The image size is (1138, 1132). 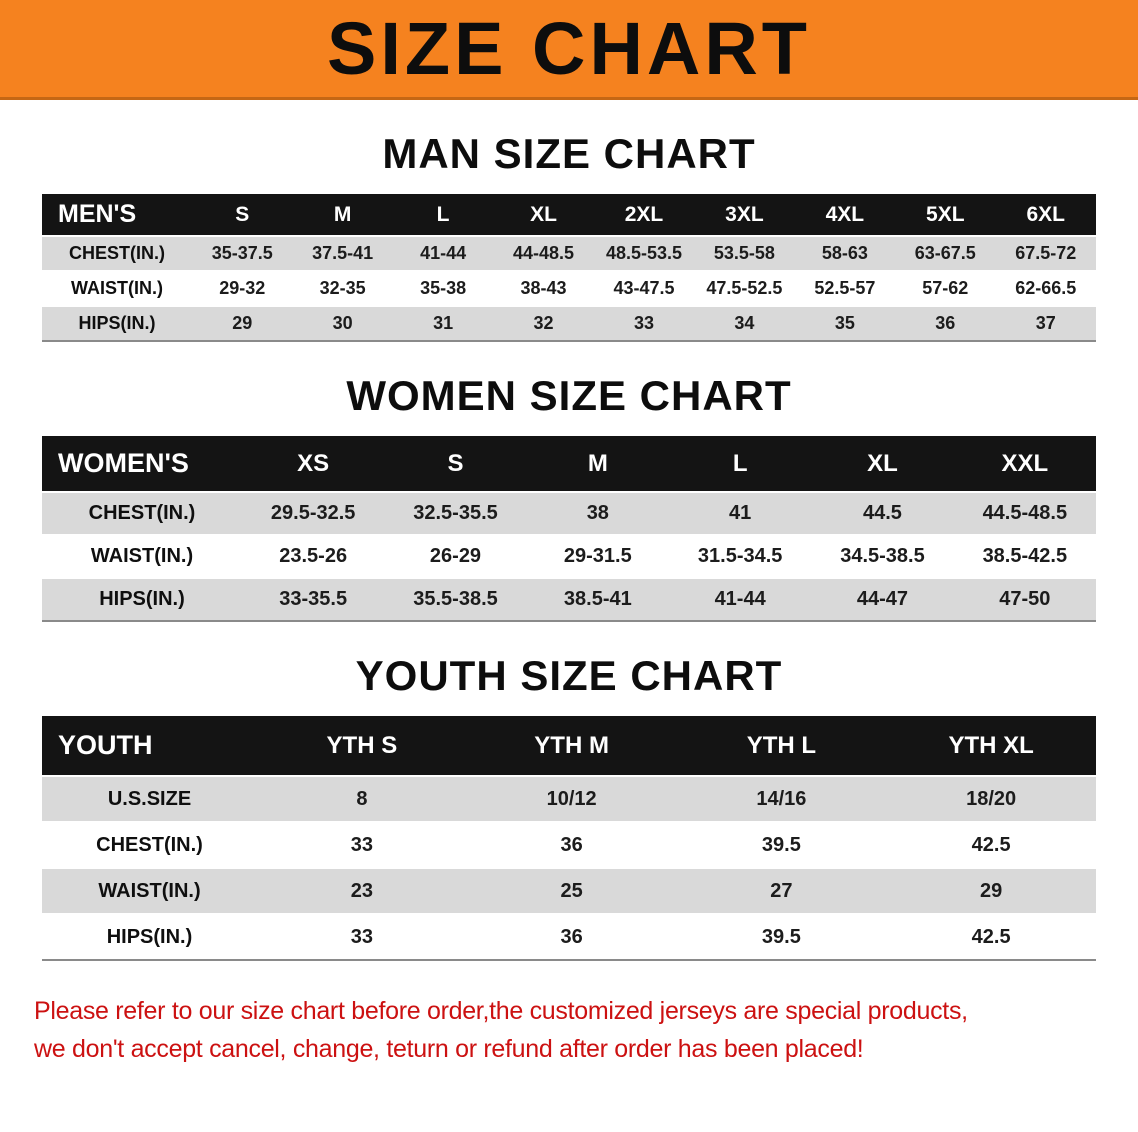 I want to click on size-value: 18/20, so click(x=991, y=798).